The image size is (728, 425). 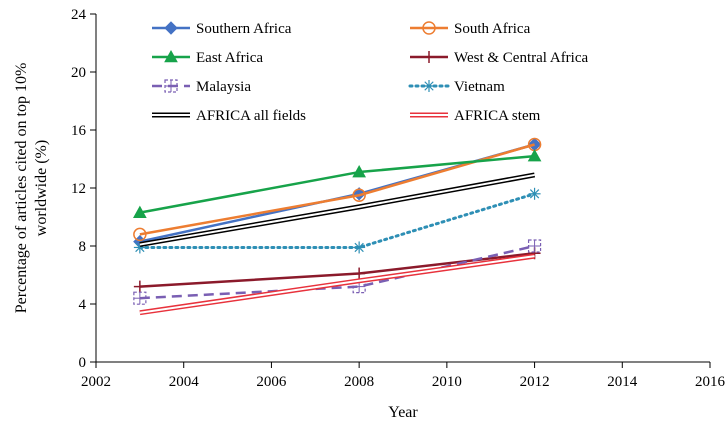 What do you see at coordinates (184, 382) in the screenshot?
I see `x-tick-label: 2004` at bounding box center [184, 382].